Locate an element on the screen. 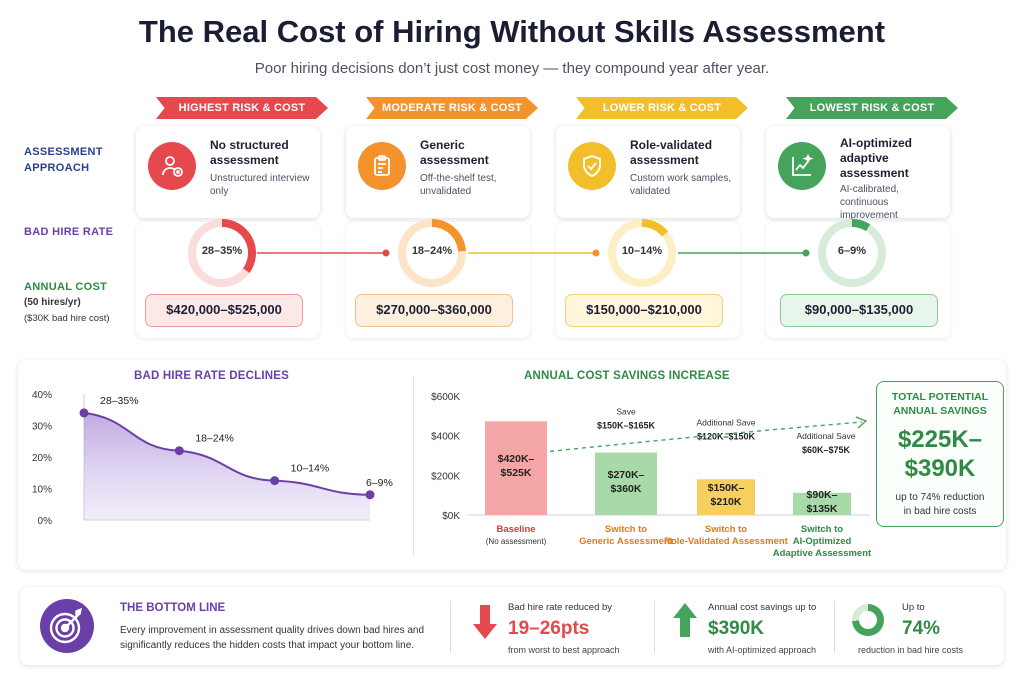 This screenshot has width=1024, height=683. pie-chart-icon is located at coordinates (868, 620).